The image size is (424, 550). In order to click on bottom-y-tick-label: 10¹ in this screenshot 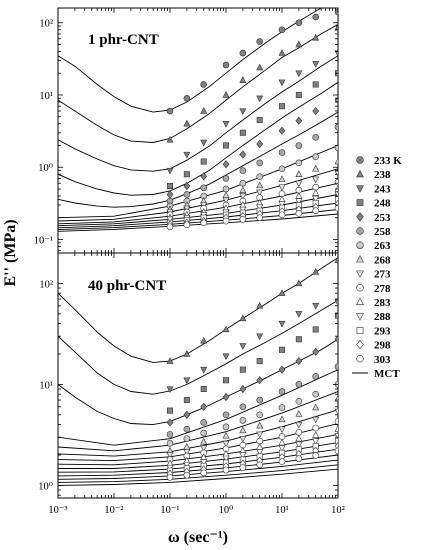, I will do `click(46, 385)`.